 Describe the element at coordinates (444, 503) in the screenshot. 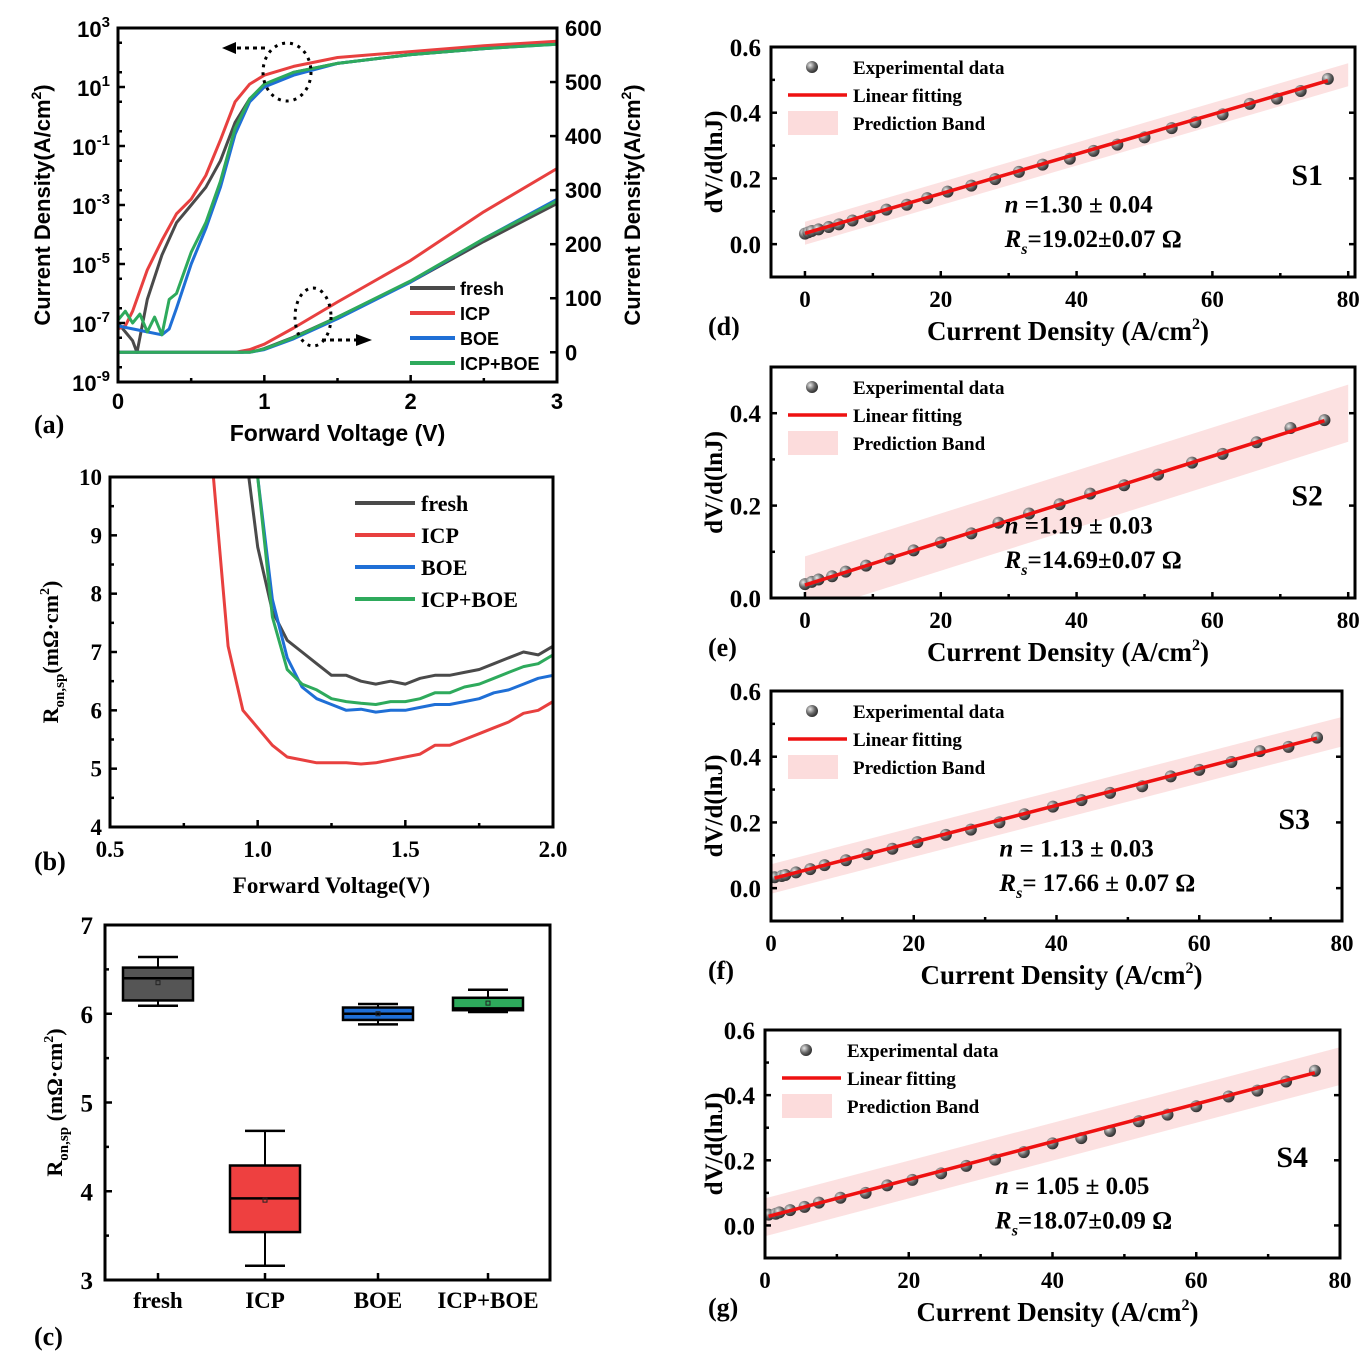

I see `legend-label: fresh` at that location.